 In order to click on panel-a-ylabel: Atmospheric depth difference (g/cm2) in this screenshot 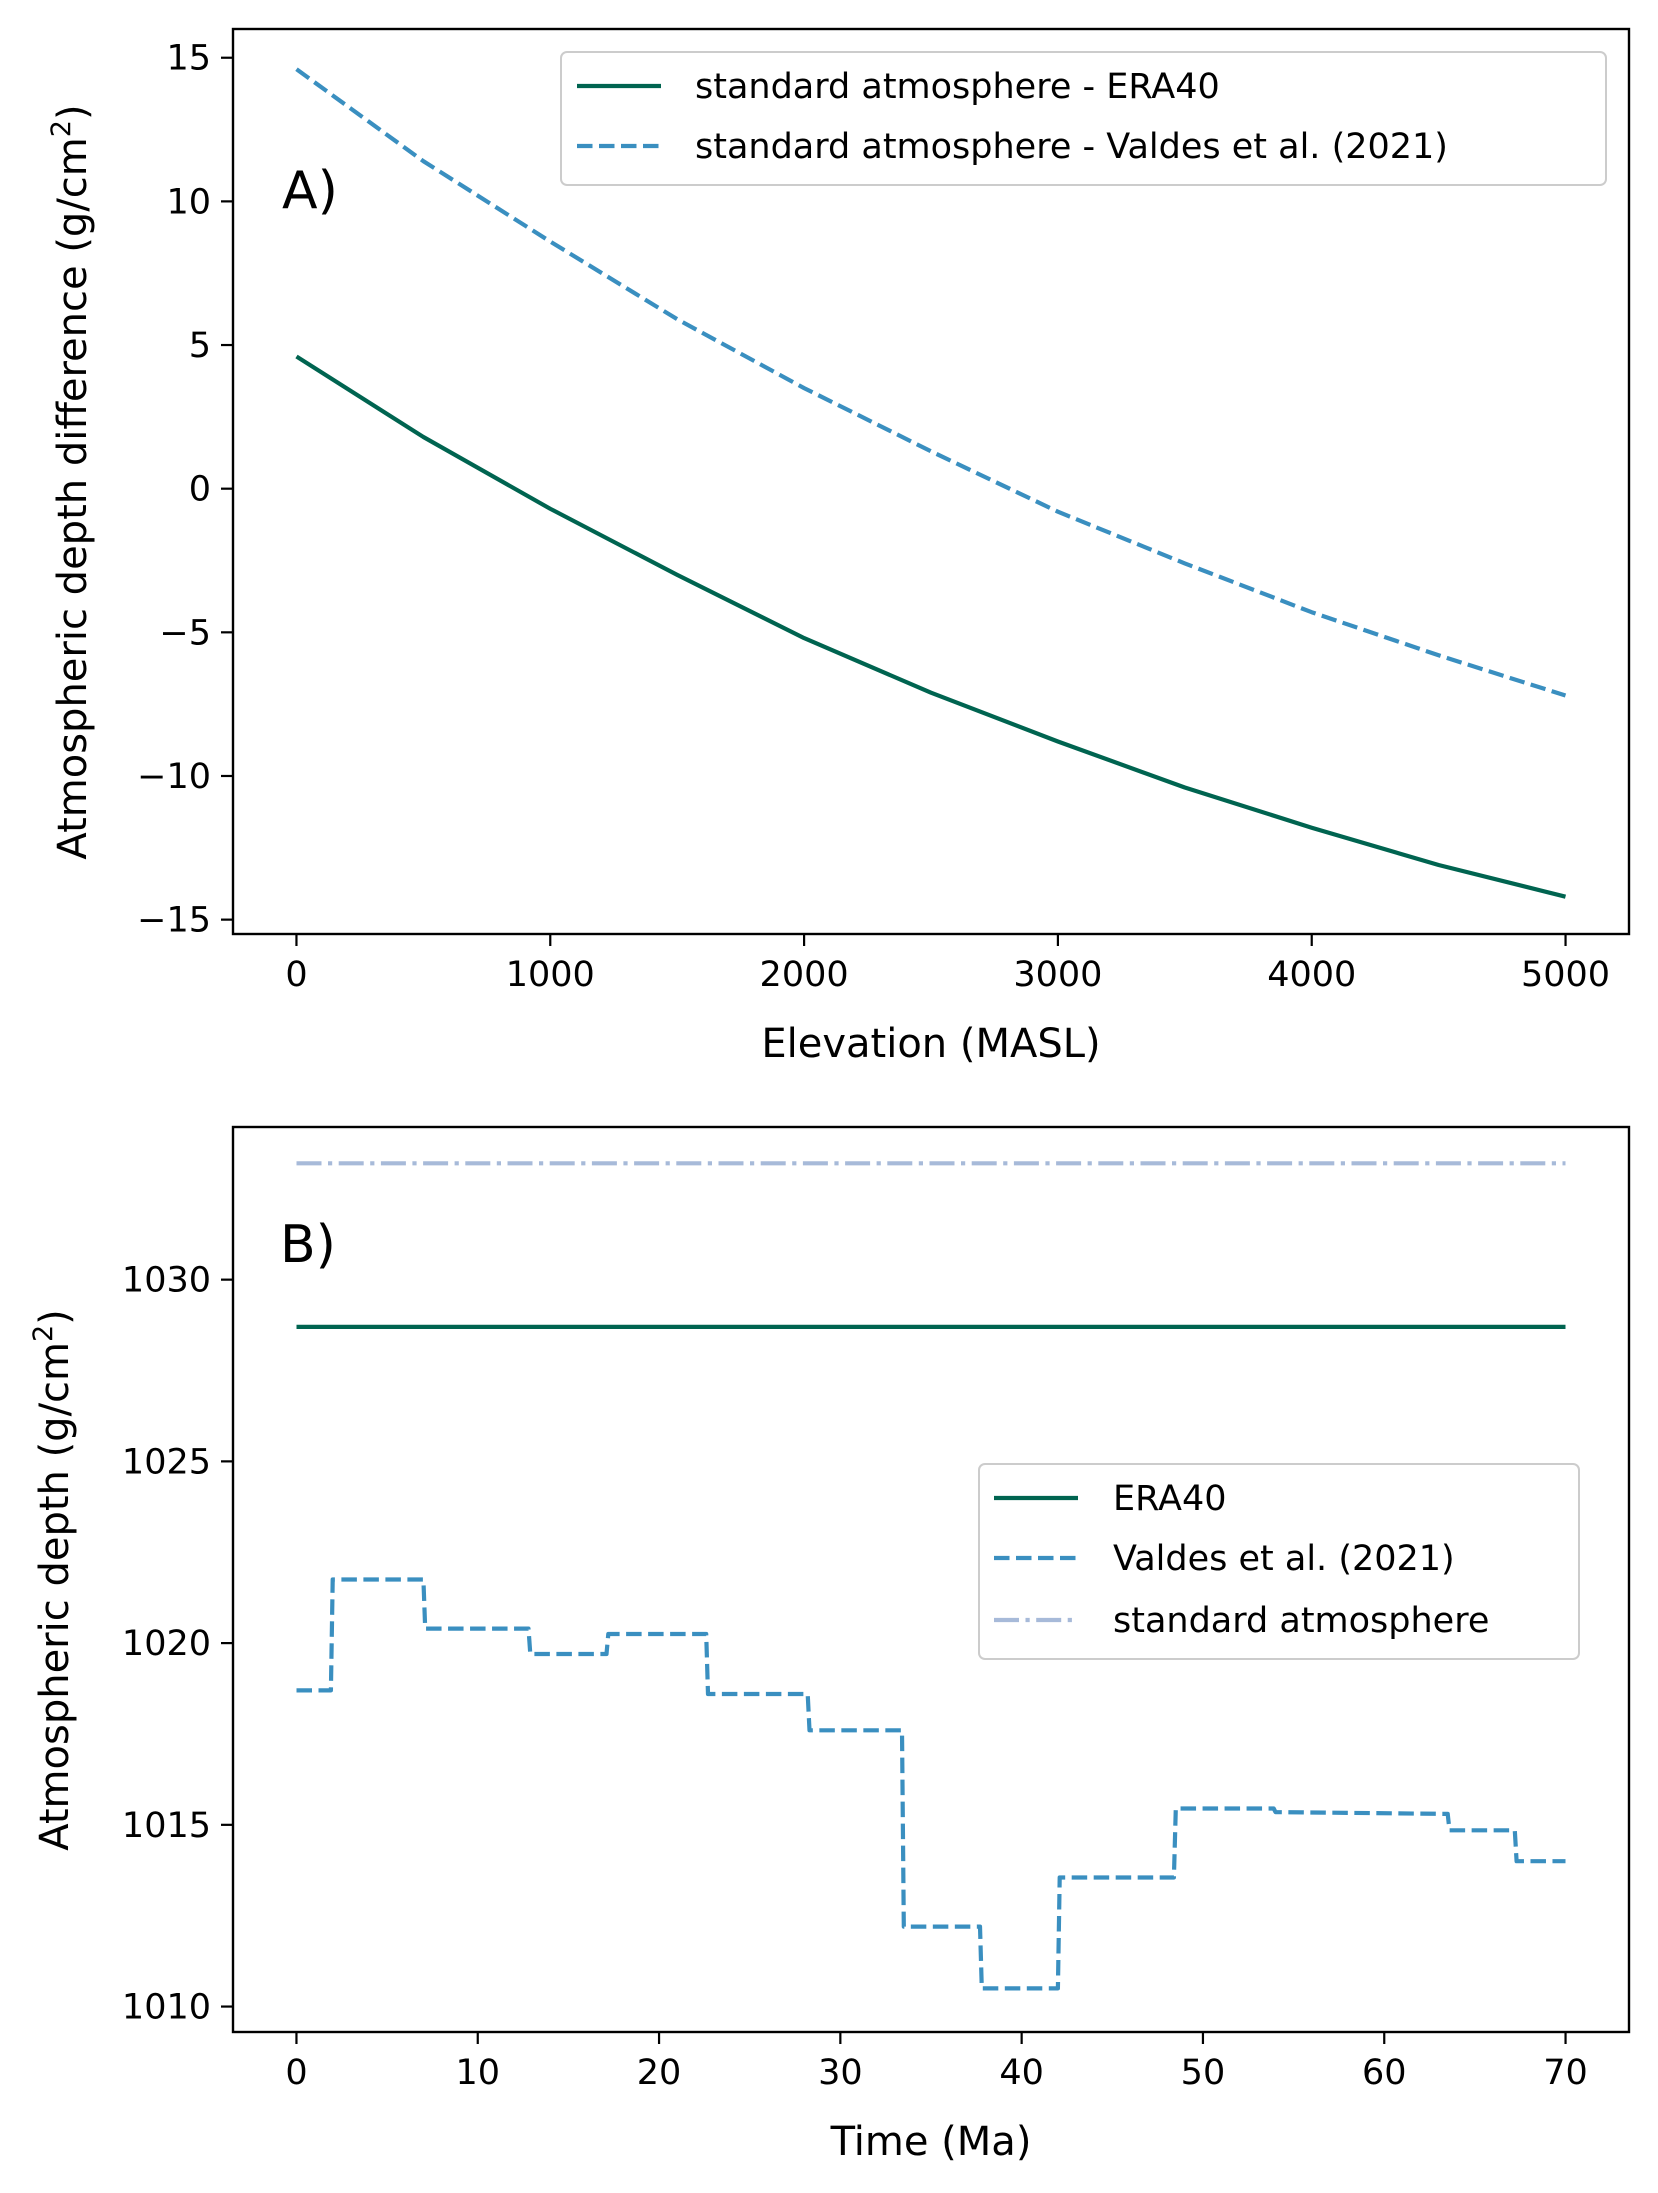, I will do `click(71, 481)`.